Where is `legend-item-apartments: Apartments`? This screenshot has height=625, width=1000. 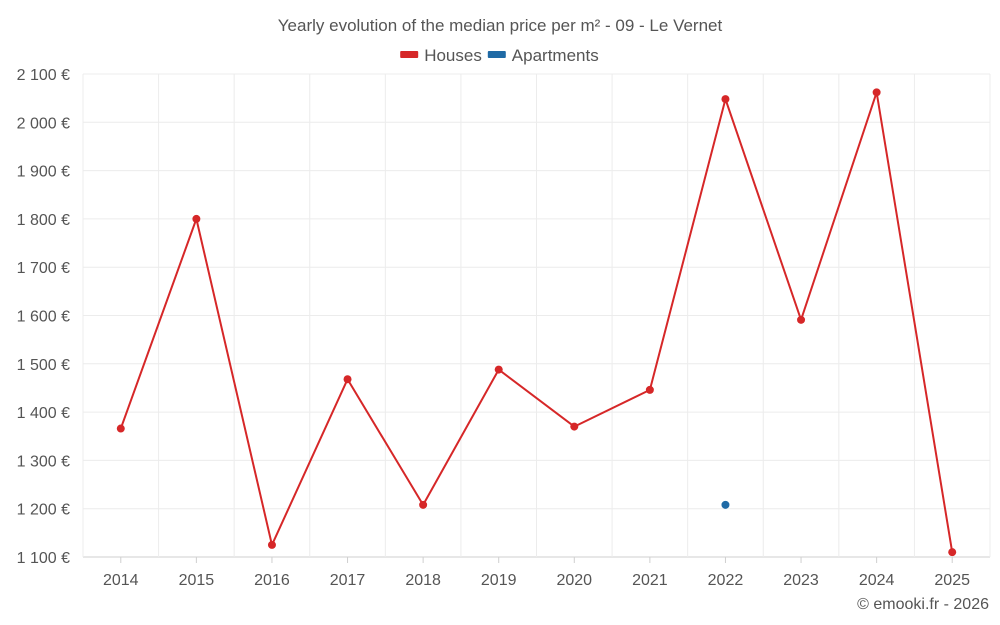 legend-item-apartments: Apartments is located at coordinates (543, 55).